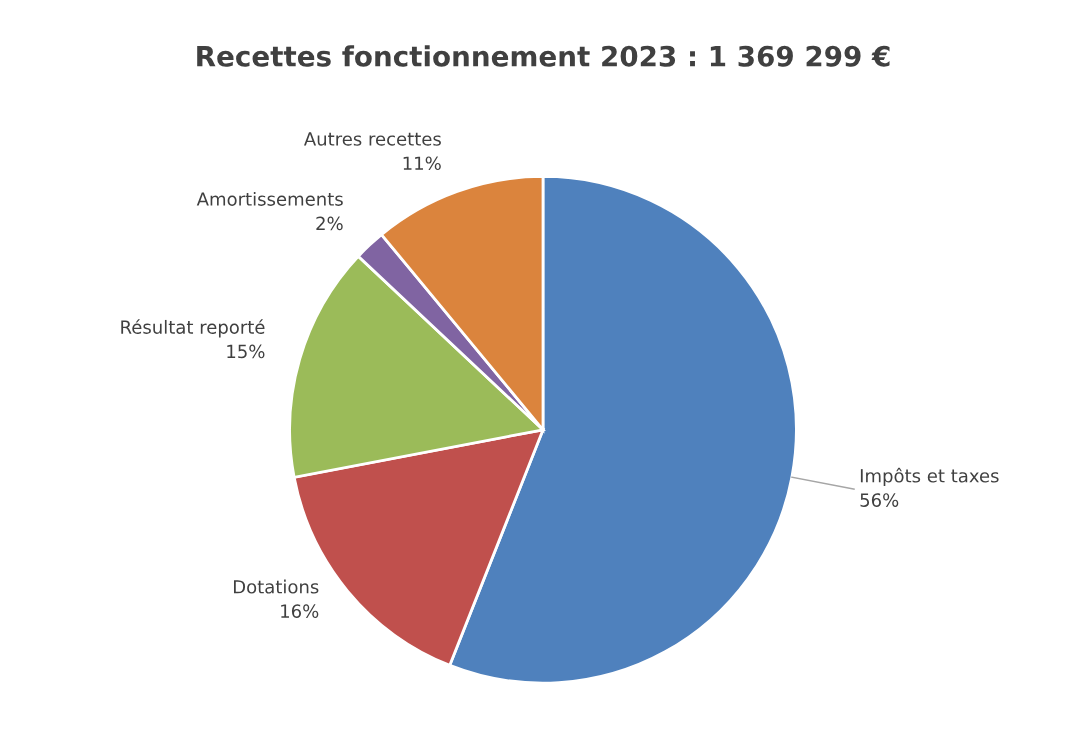  What do you see at coordinates (246, 351) in the screenshot?
I see `data-label: 15%` at bounding box center [246, 351].